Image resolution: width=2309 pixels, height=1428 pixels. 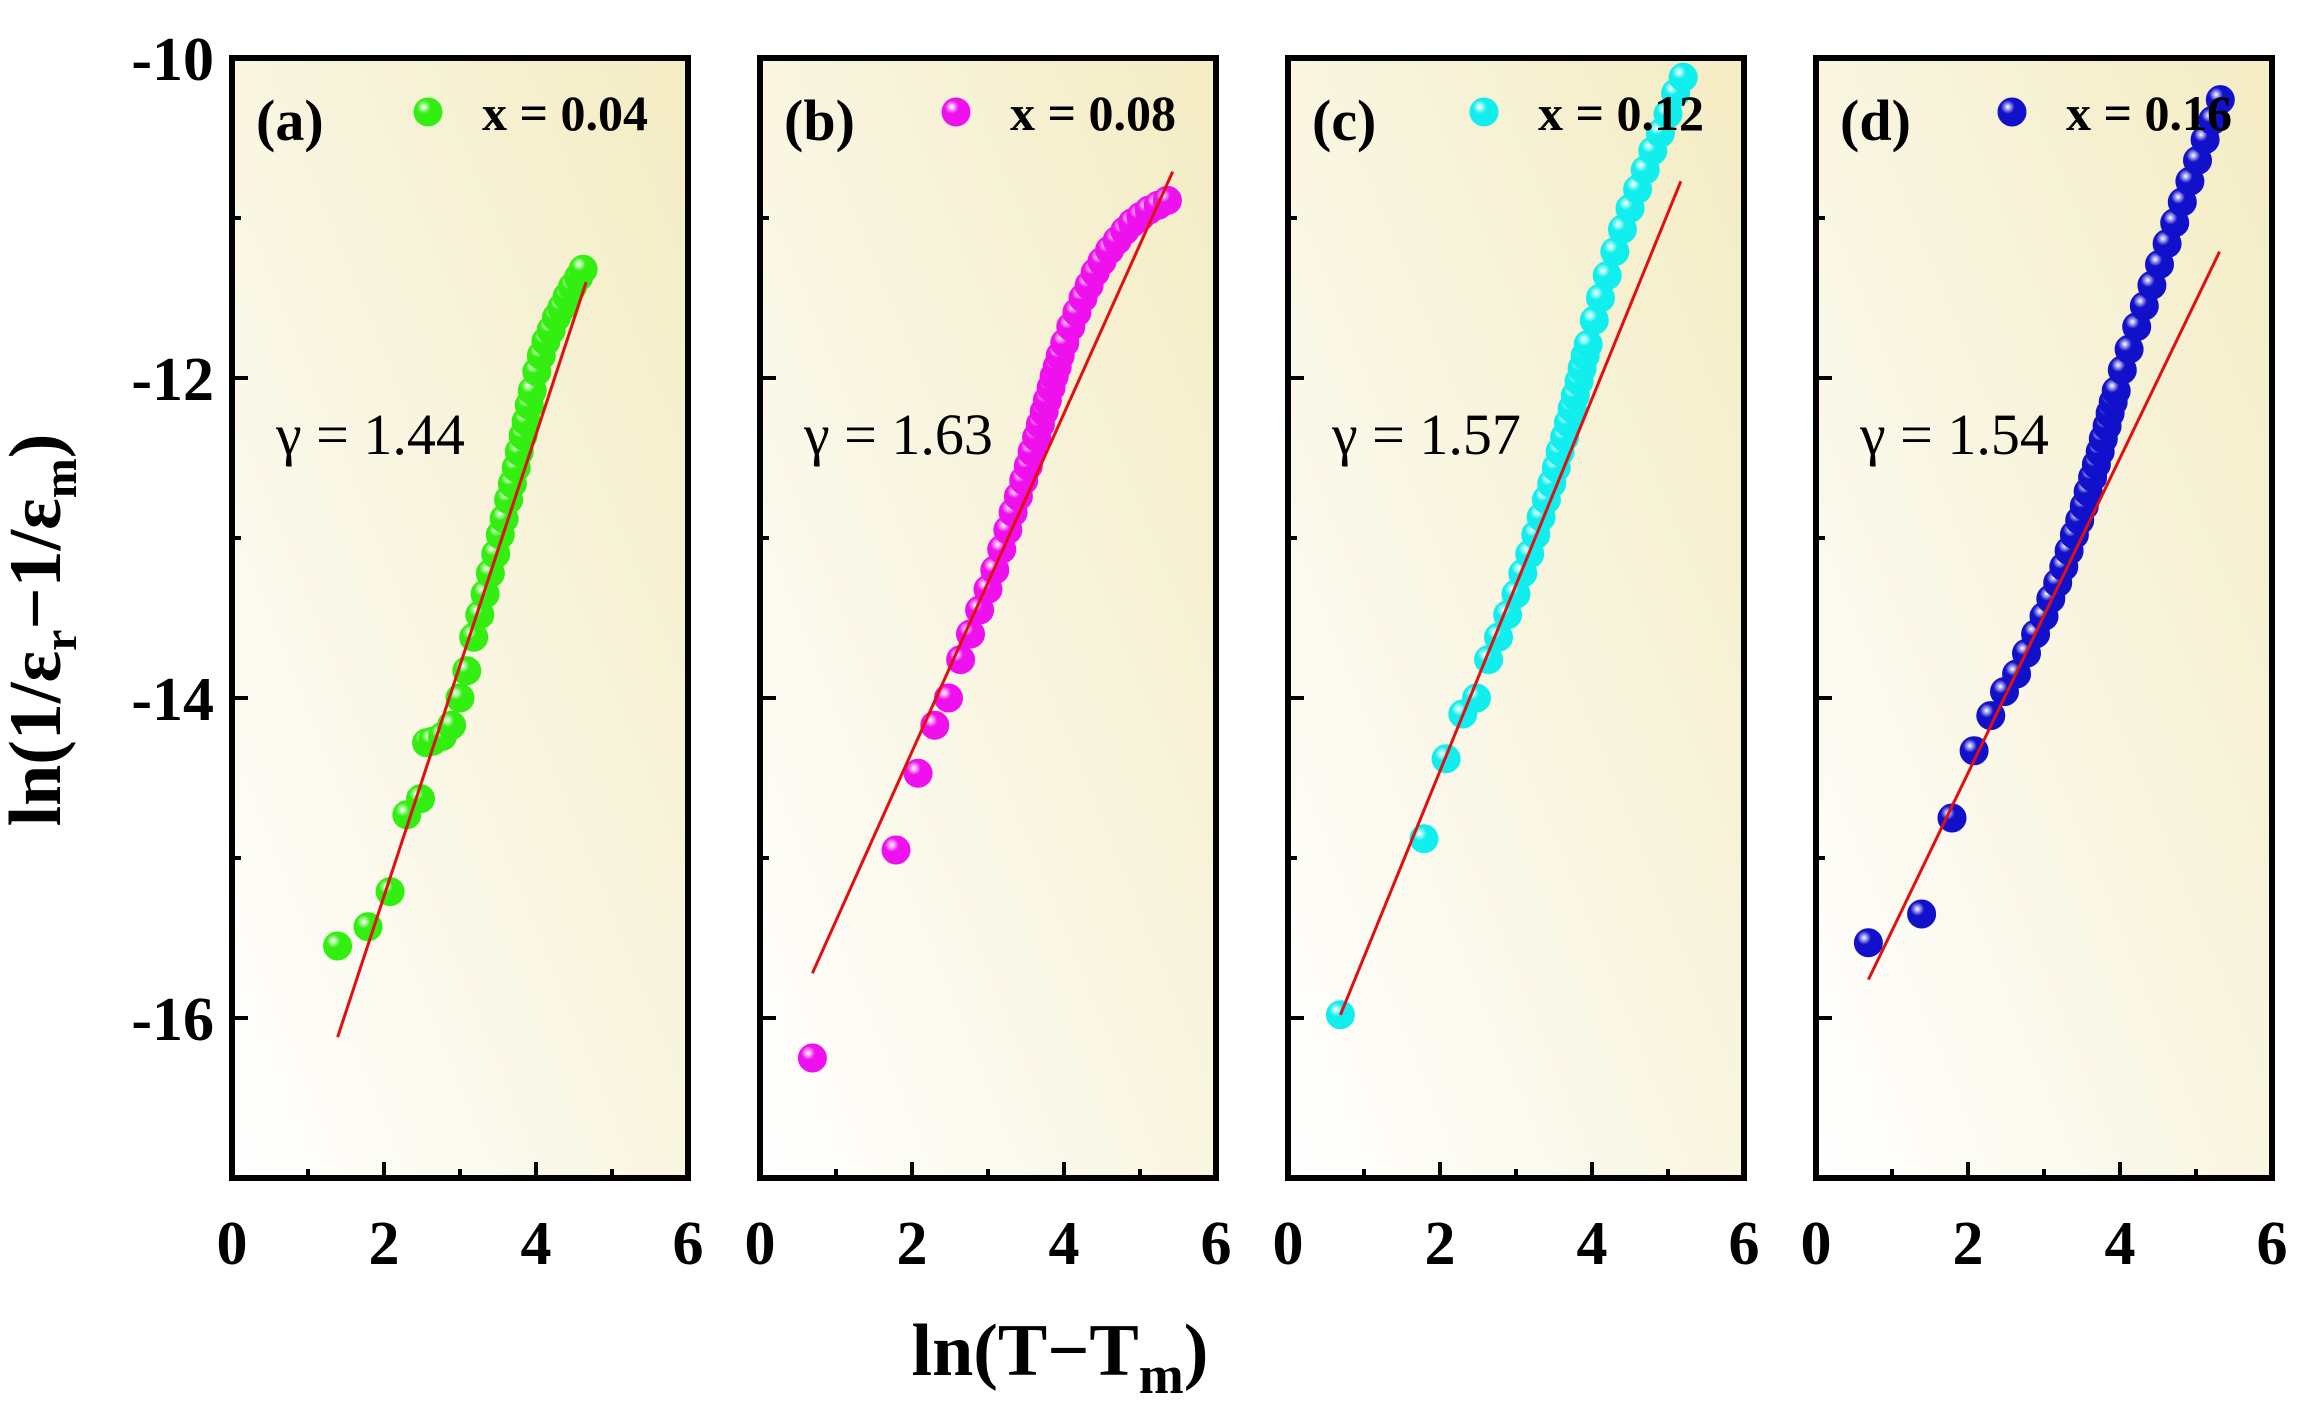 I want to click on y-axis-title: ln(1/εr−1/εm), so click(x=43, y=630).